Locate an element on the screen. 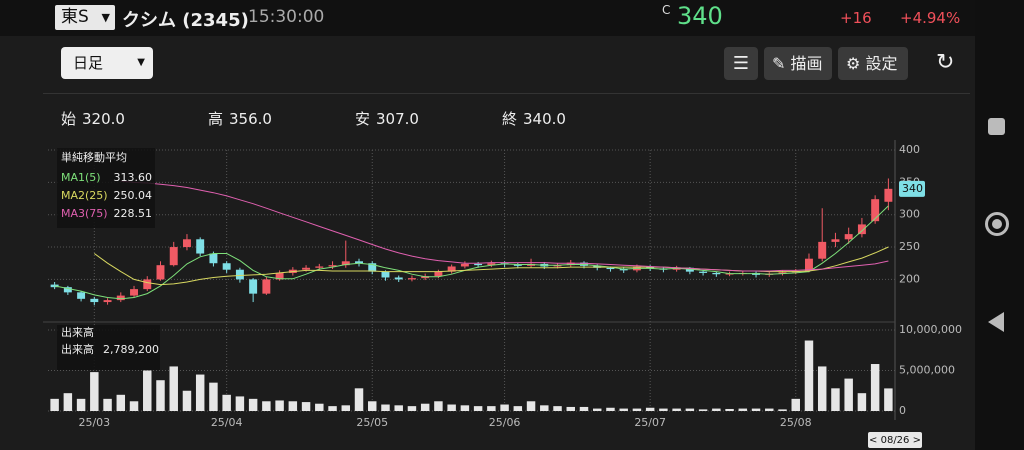 Image resolution: width=1024 pixels, height=450 pixels. refresh-button: ↻ is located at coordinates (945, 62).